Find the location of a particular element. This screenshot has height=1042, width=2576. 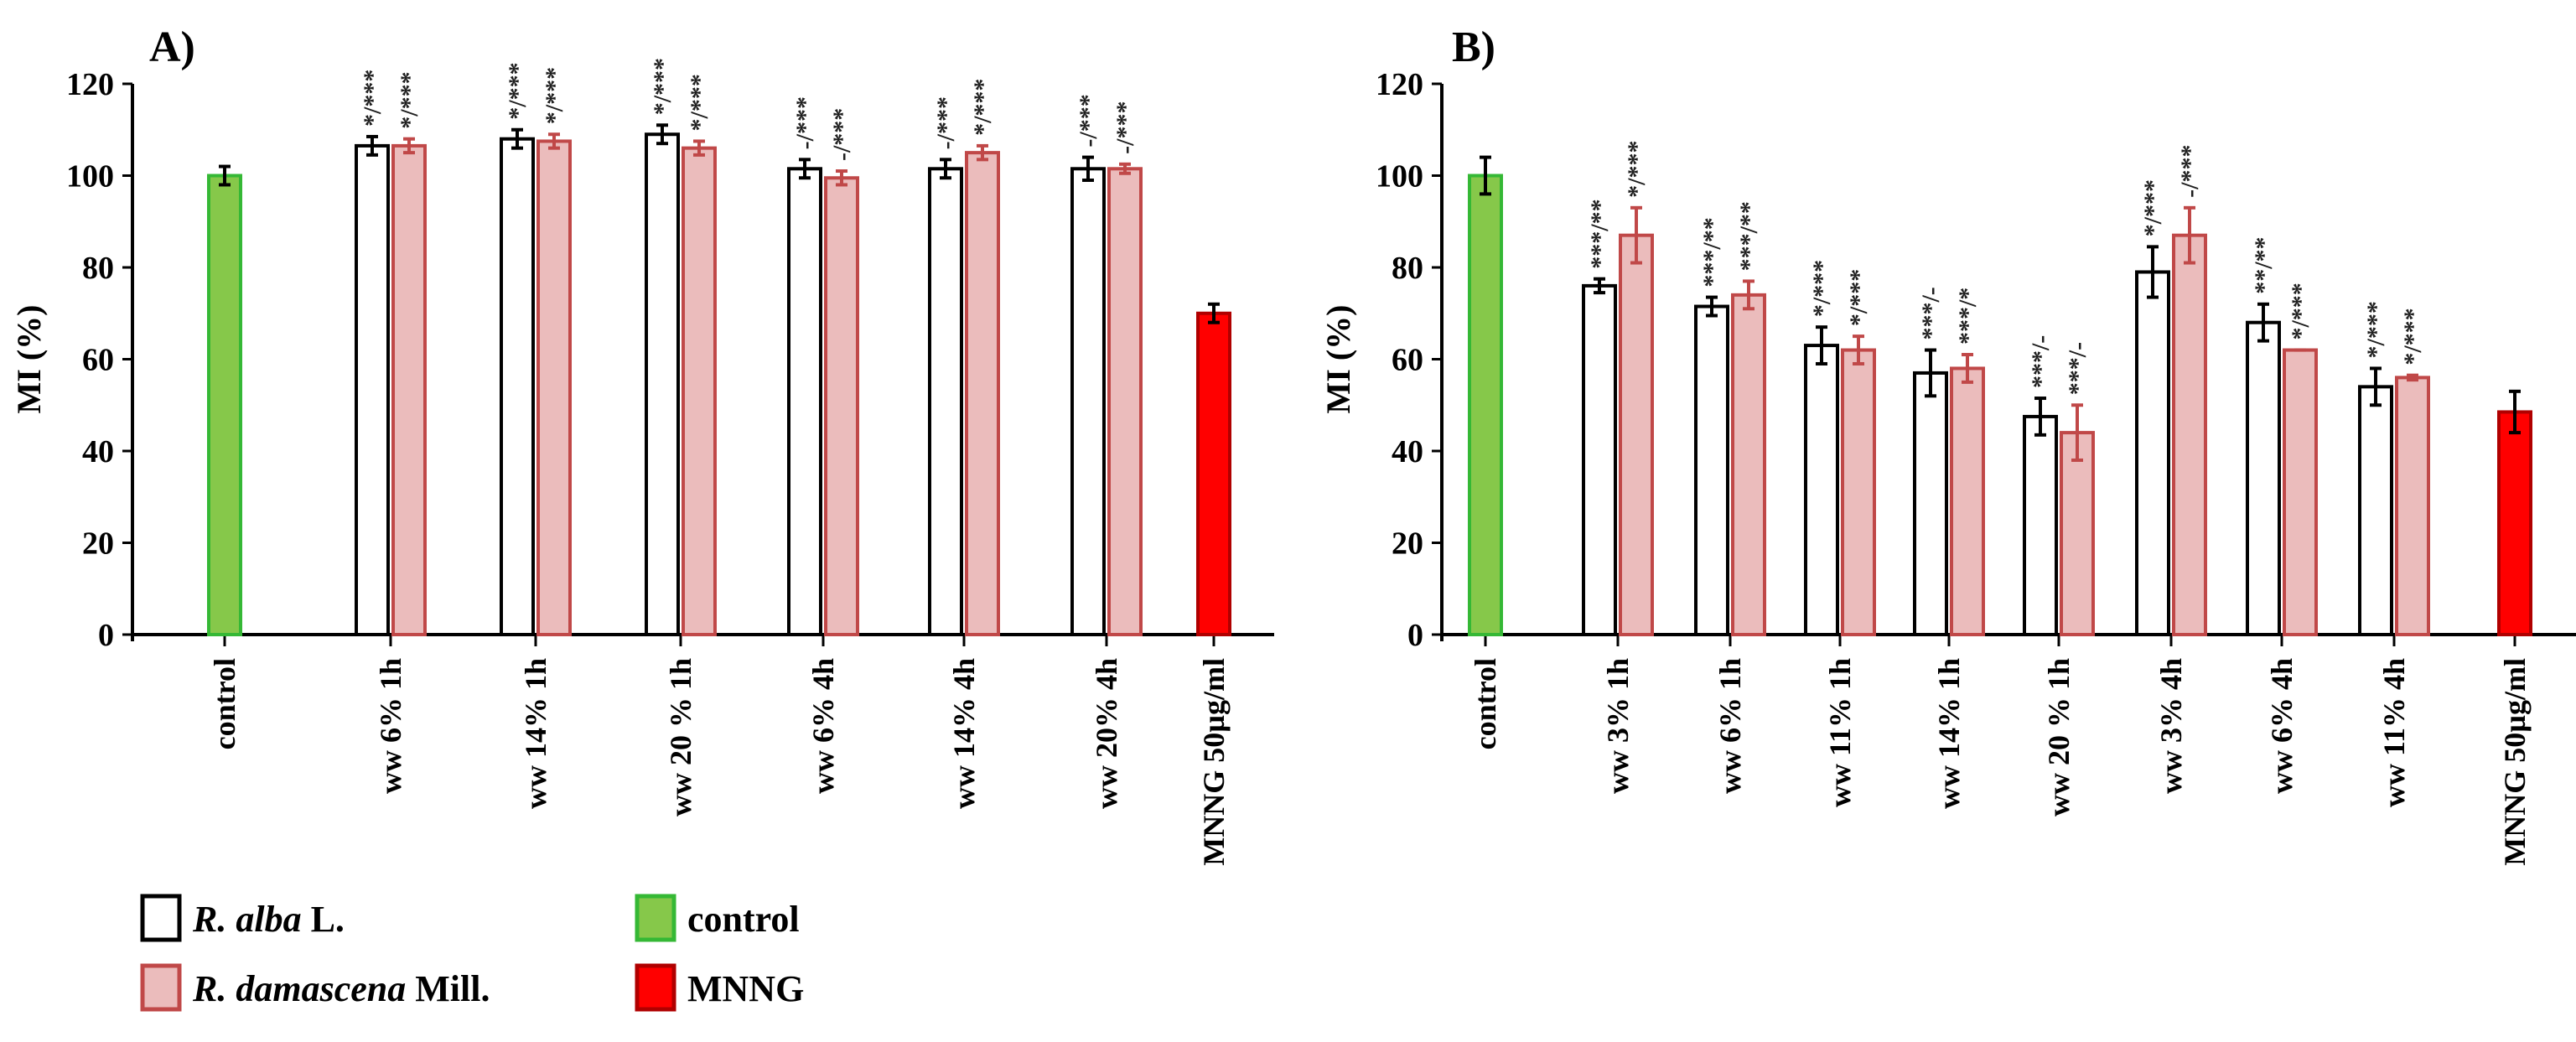

significance-label: ***/* is located at coordinates (1968, 316).